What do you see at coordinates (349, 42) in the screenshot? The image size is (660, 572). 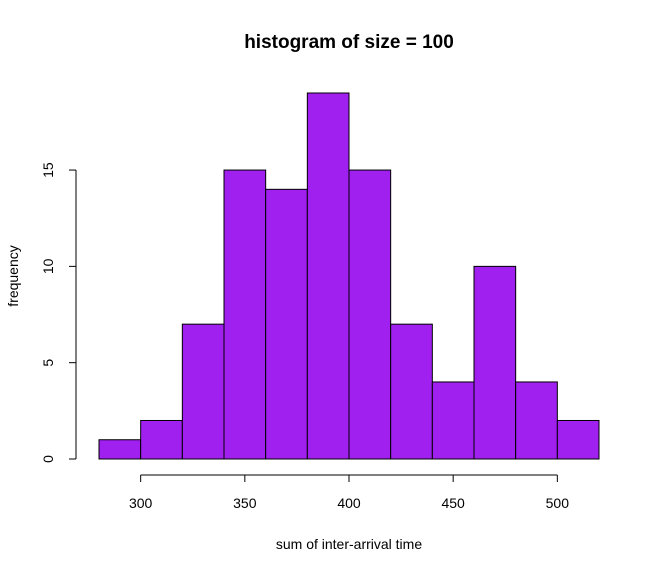 I see `chart-title: histogram of size = 100` at bounding box center [349, 42].